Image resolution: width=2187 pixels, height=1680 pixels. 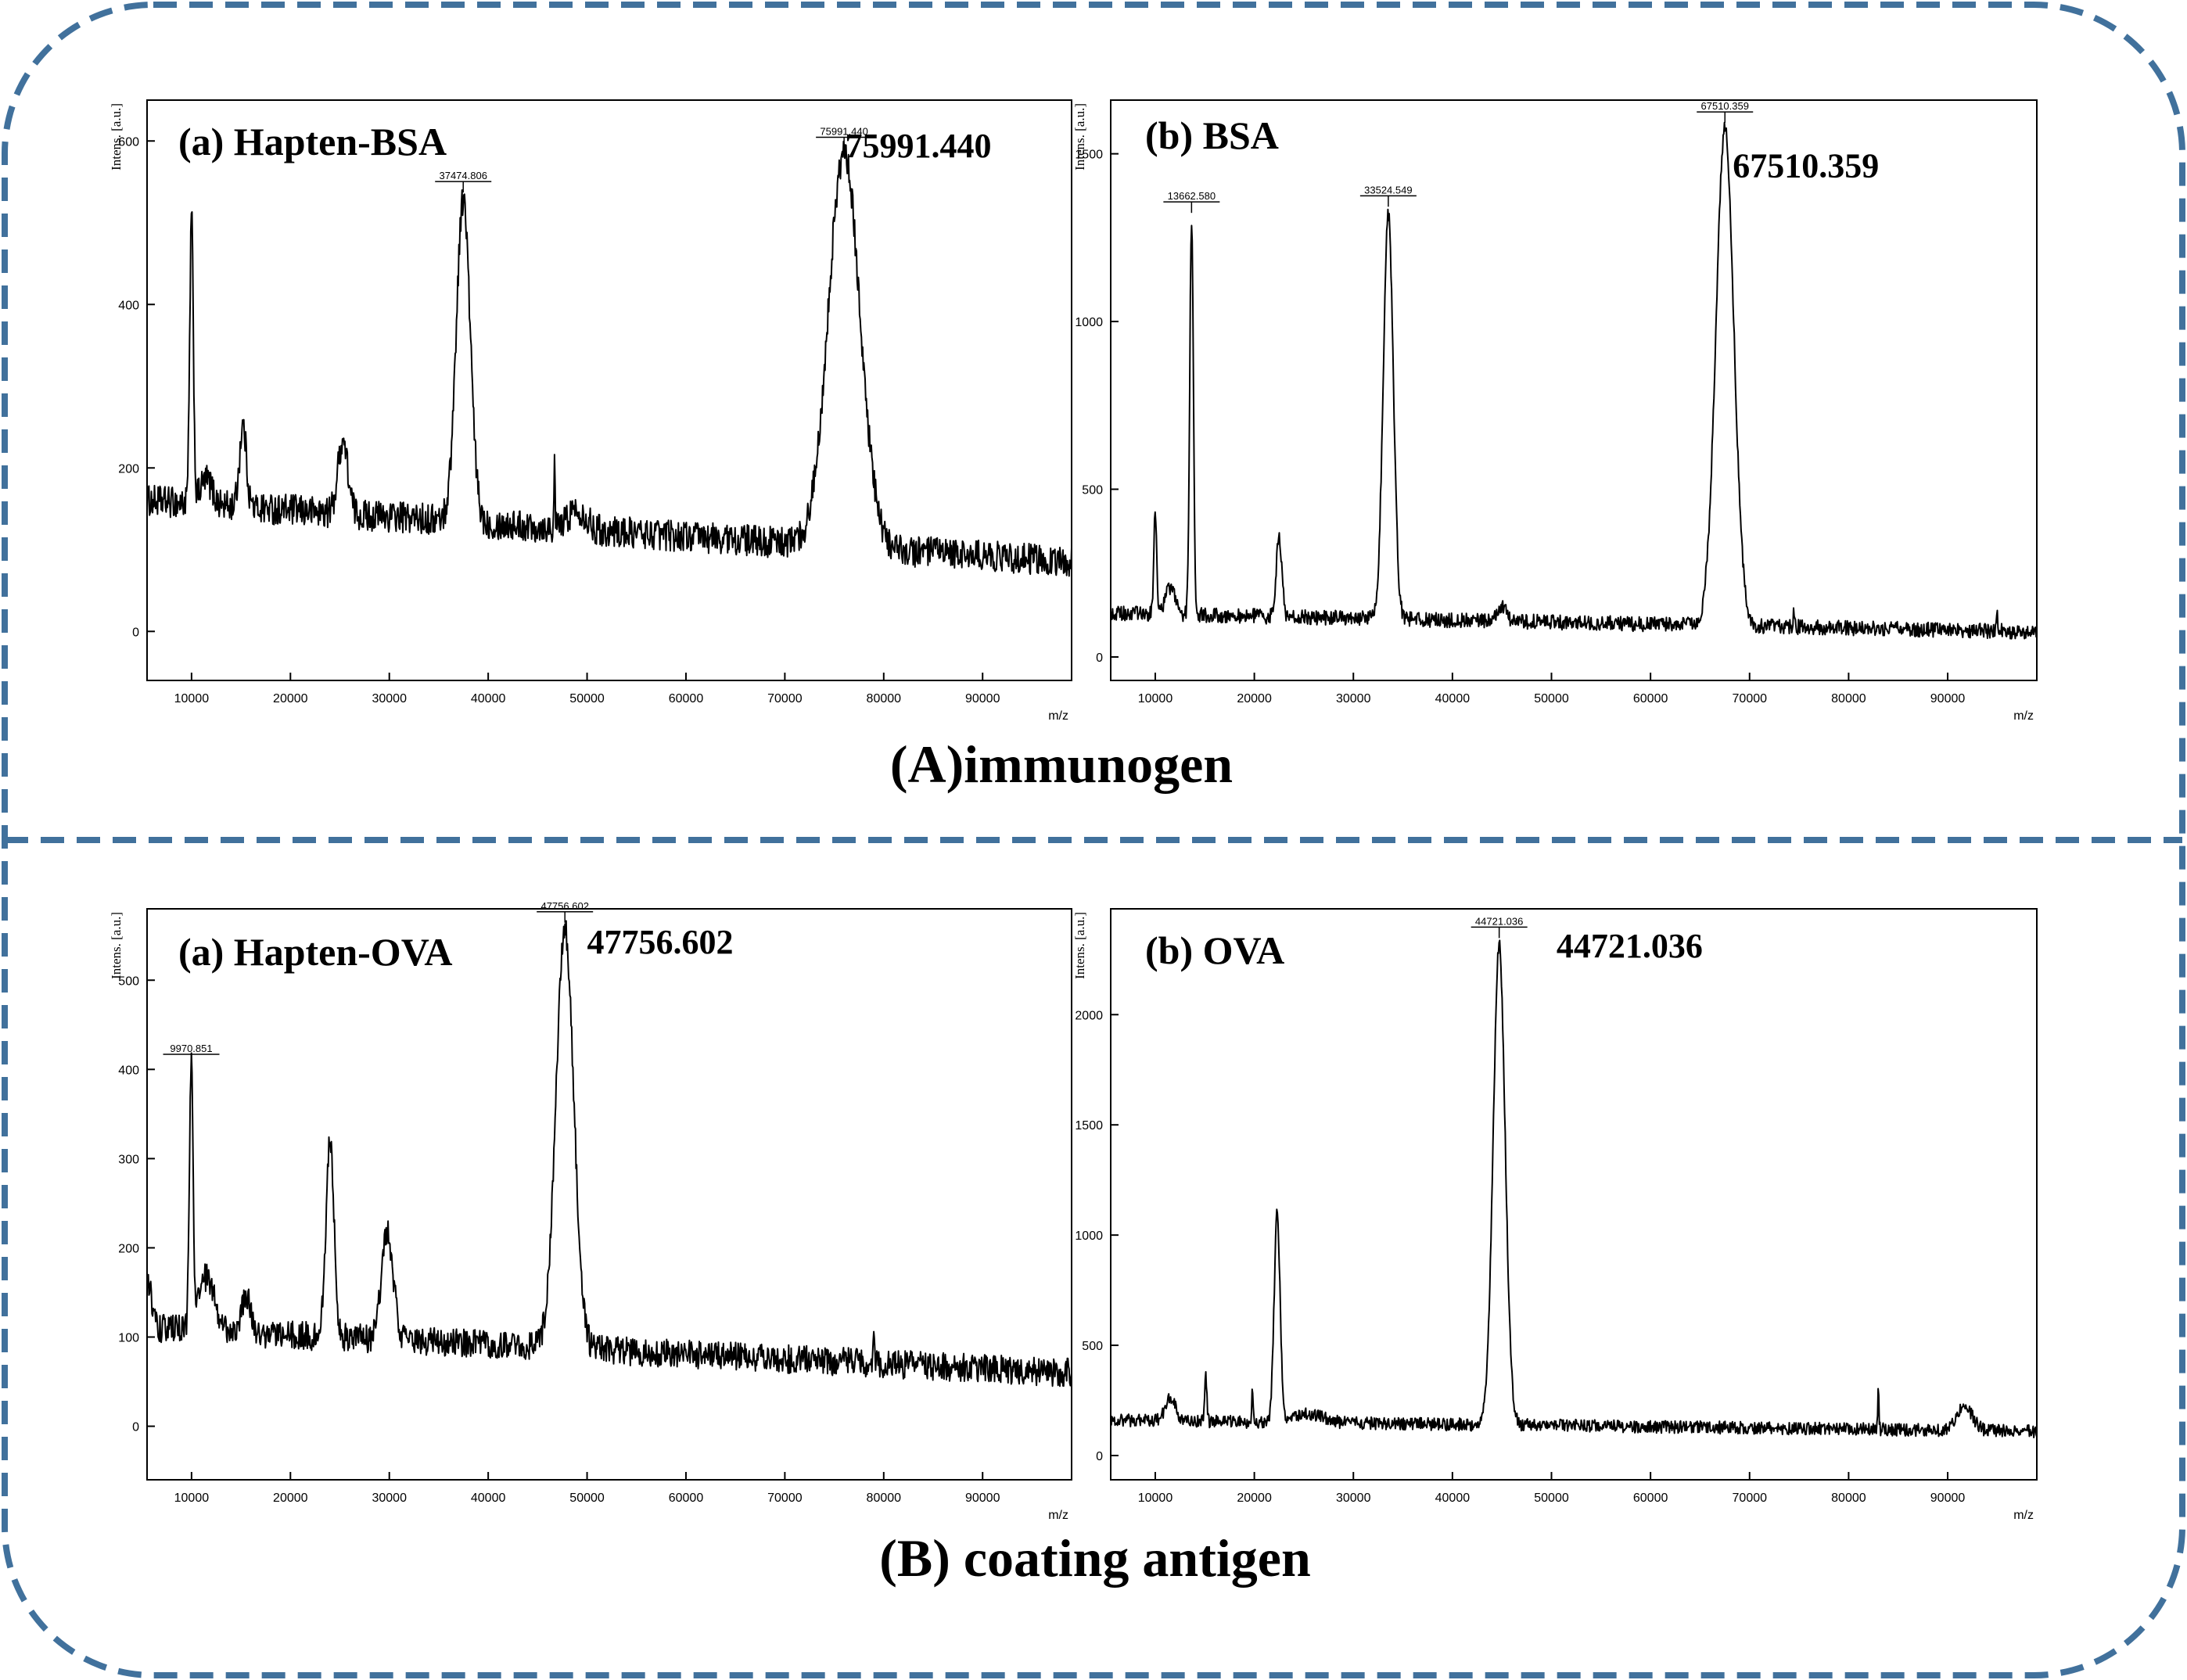 I want to click on peak-label: 37474.806, so click(x=463, y=175).